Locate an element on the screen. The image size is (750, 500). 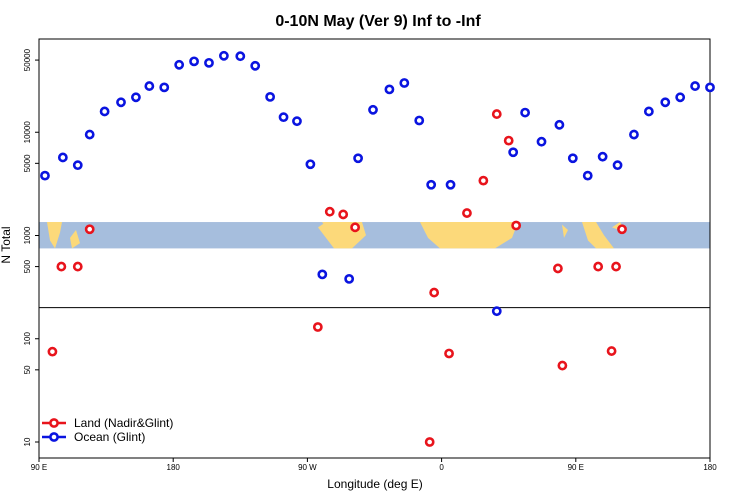
y-tick-label: 10 is located at coordinates (27, 441).